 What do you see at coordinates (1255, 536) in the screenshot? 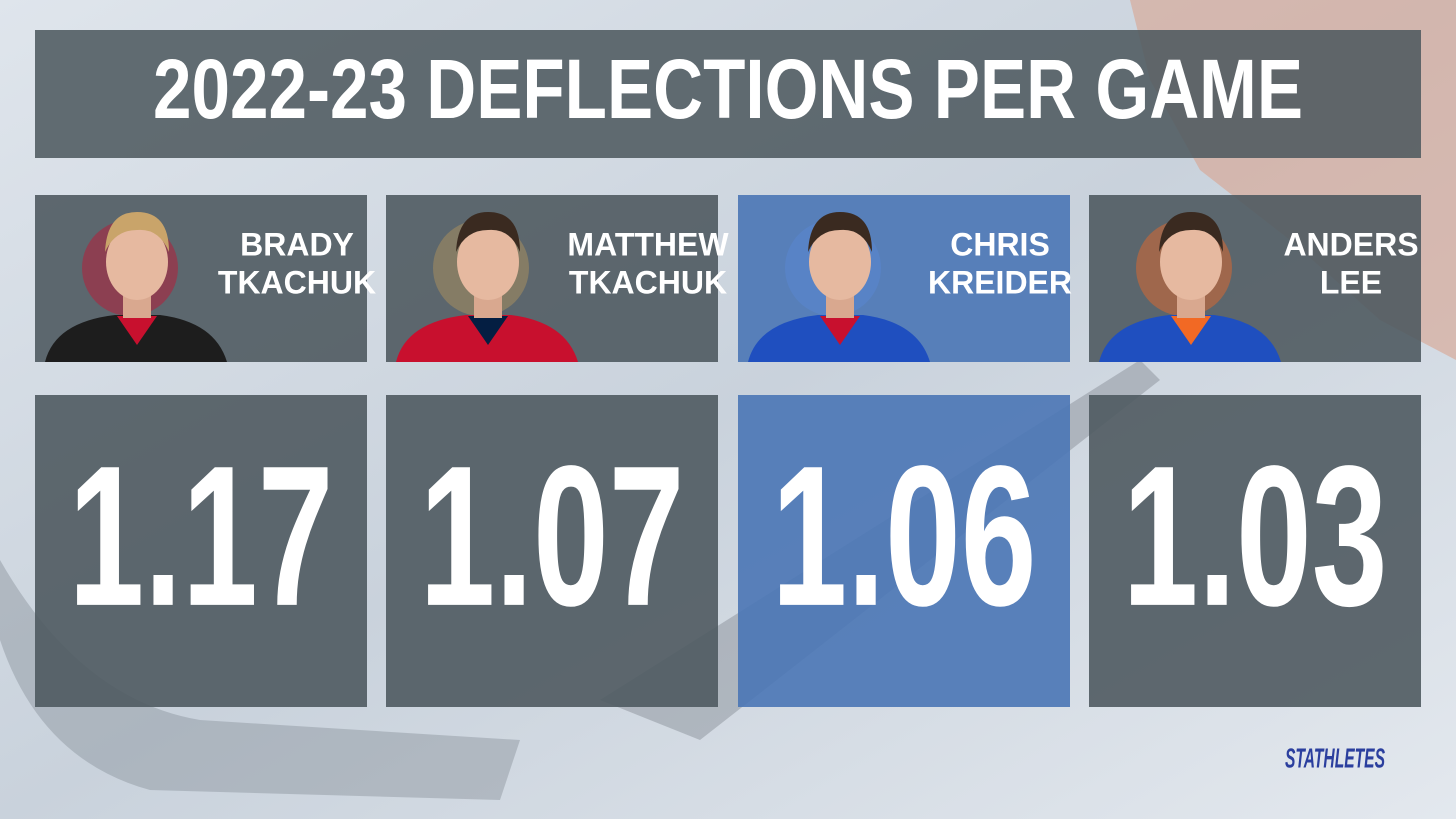
I see `value-label: 1.03` at bounding box center [1255, 536].